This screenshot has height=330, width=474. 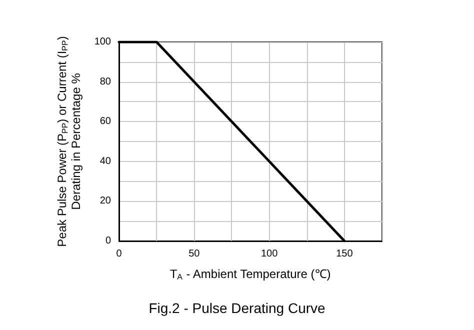 What do you see at coordinates (106, 122) in the screenshot?
I see `y-tick-label: 60` at bounding box center [106, 122].